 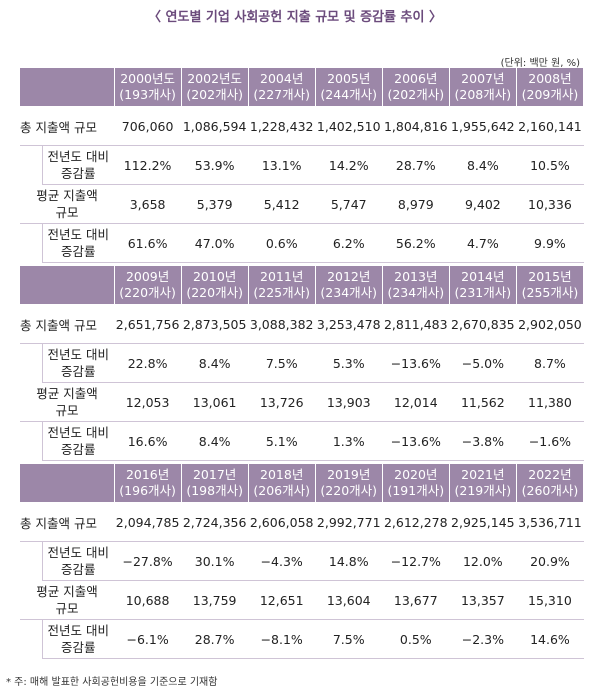 I want to click on value-cell: 2,160,141, so click(x=550, y=126).